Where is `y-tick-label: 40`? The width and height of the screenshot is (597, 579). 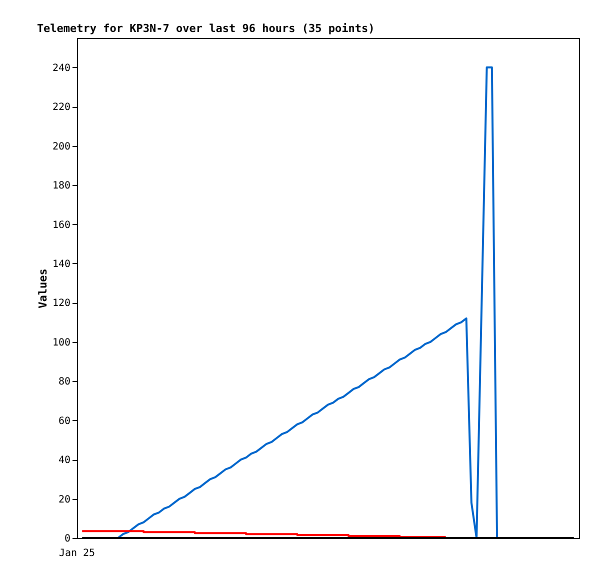 y-tick-label: 40 is located at coordinates (64, 460).